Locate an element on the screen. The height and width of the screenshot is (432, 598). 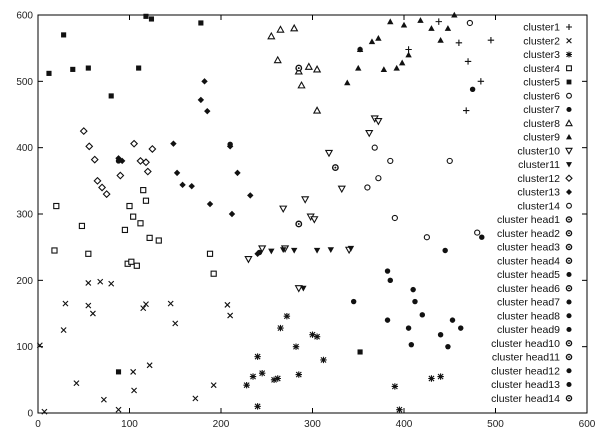
x-tick-label: 200 is located at coordinates (221, 424).